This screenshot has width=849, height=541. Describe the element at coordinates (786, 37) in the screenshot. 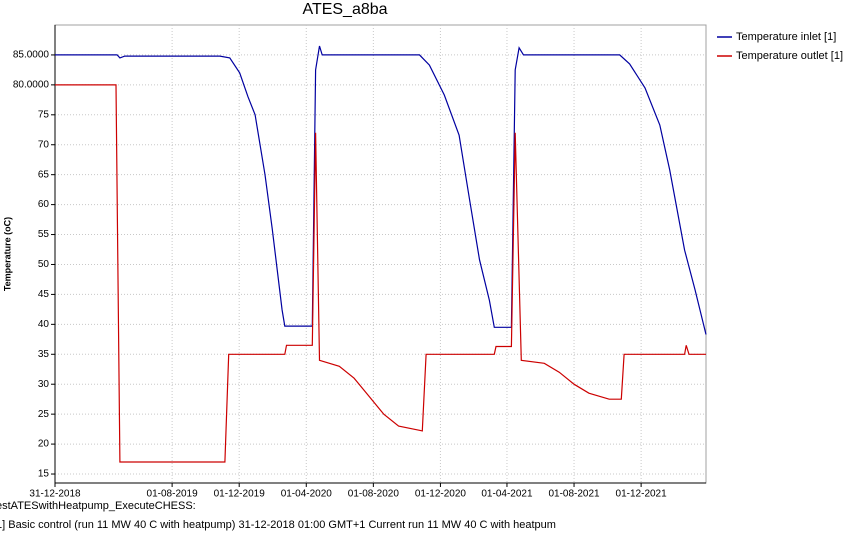

I see `legend-label: Temperature inlet [1]` at that location.